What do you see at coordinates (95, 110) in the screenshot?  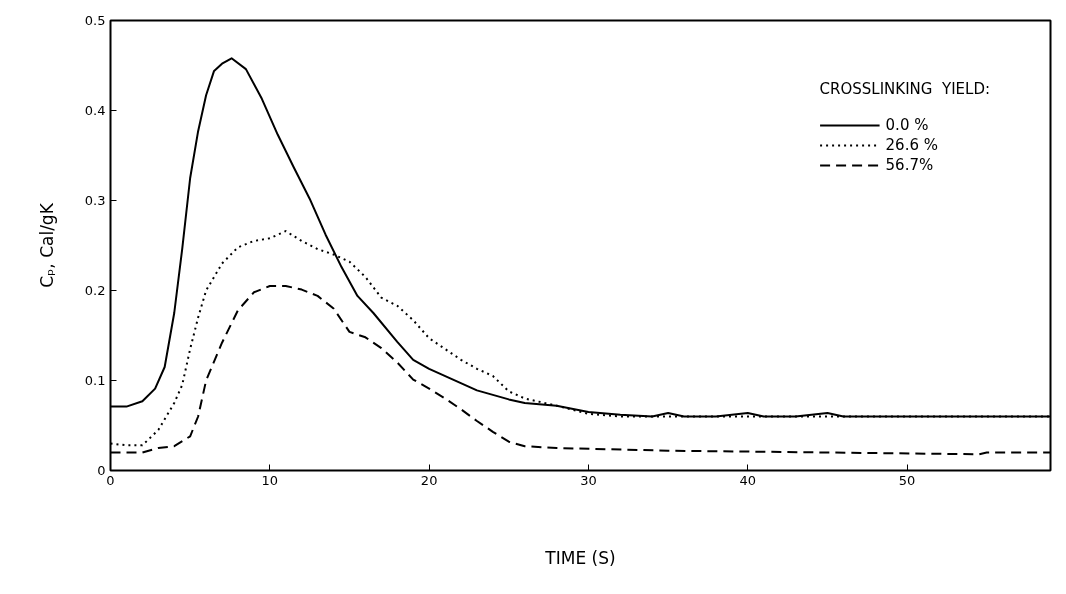 I see `y-tick-label: 0.4` at bounding box center [95, 110].